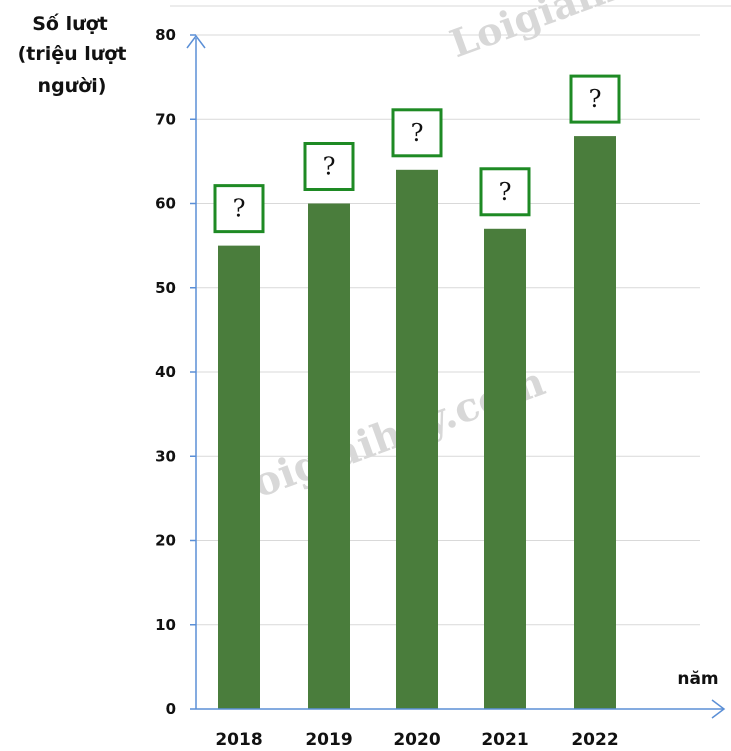 This screenshot has height=751, width=731. I want to click on y-tick-label: 80, so click(165, 35).